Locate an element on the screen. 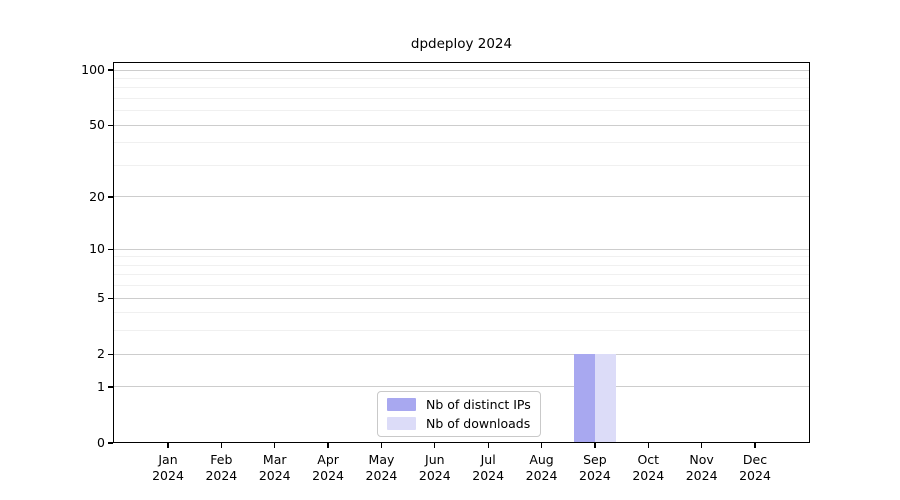  x-tick-label: Oct 2024 is located at coordinates (648, 467).